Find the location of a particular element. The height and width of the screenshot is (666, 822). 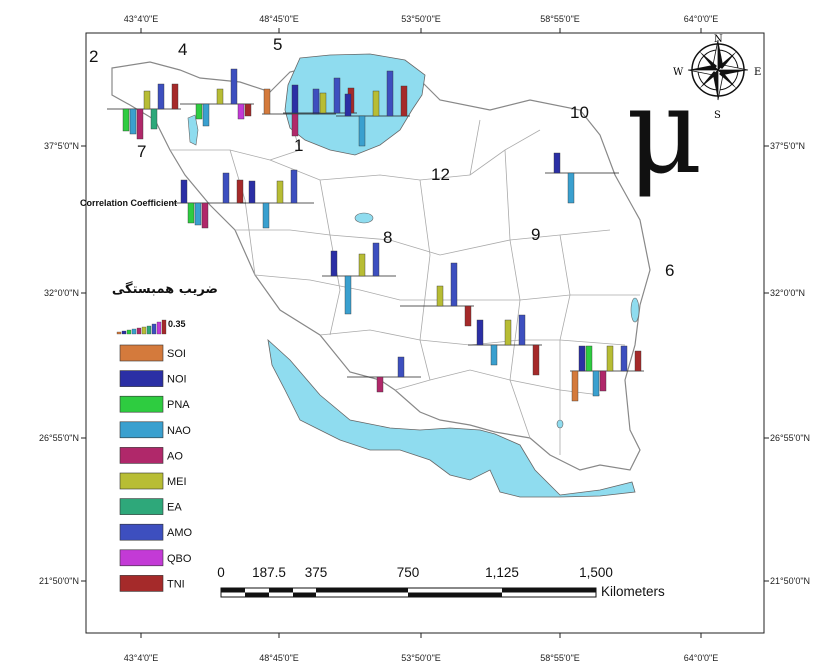

legend-label-nao: NAO is located at coordinates (179, 431).